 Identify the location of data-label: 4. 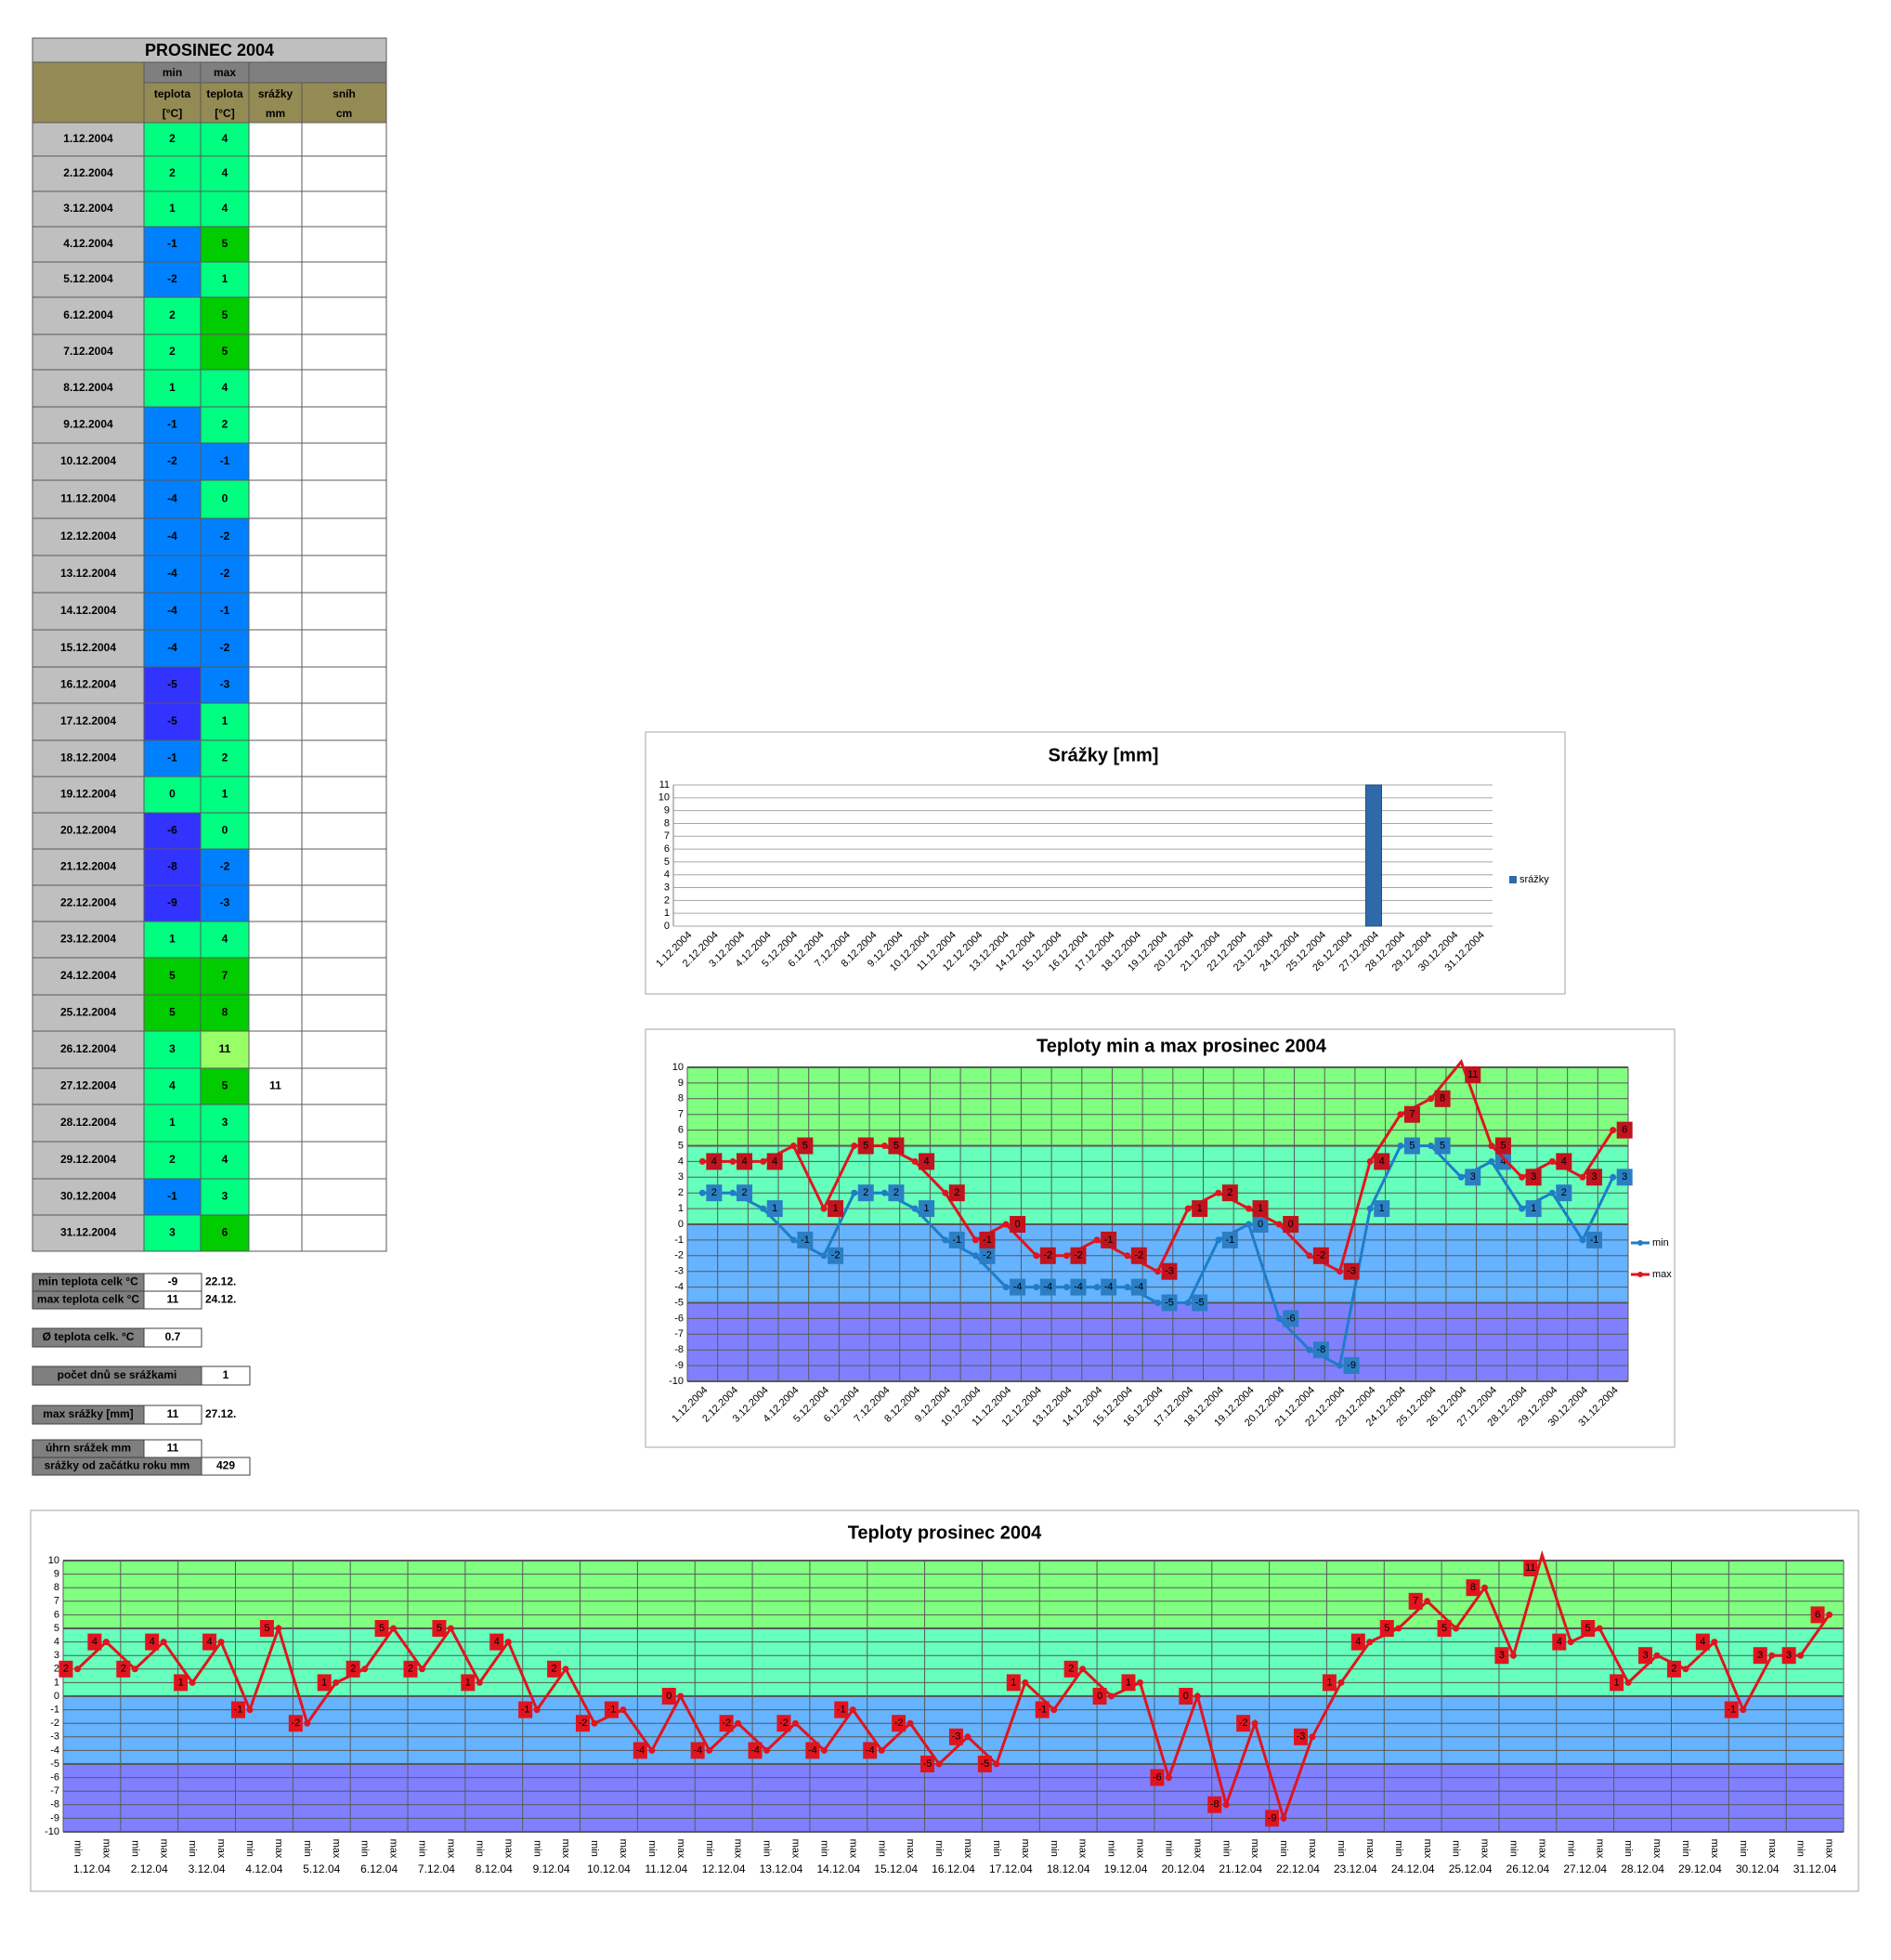
(497, 1642).